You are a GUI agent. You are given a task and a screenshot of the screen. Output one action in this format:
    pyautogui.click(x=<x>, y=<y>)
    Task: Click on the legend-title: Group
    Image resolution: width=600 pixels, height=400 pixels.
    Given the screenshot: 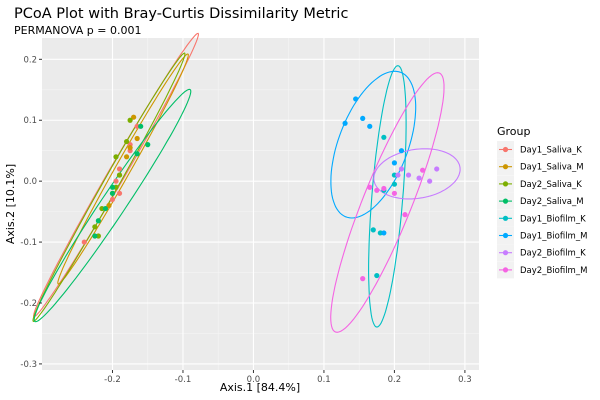 What is the action you would take?
    pyautogui.click(x=514, y=131)
    